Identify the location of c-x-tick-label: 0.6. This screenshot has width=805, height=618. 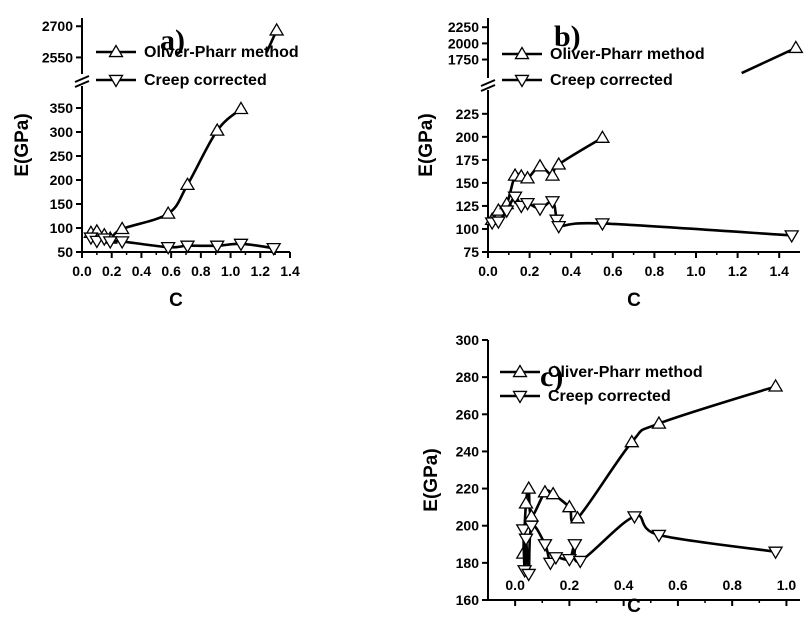
(678, 585).